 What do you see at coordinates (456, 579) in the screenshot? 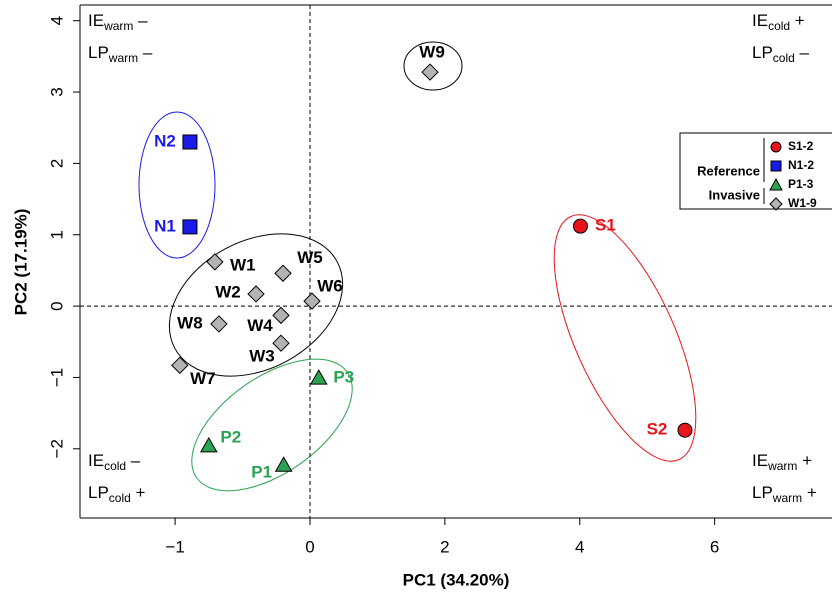
I see `x-axis-title: PC1 (34.20%)` at bounding box center [456, 579].